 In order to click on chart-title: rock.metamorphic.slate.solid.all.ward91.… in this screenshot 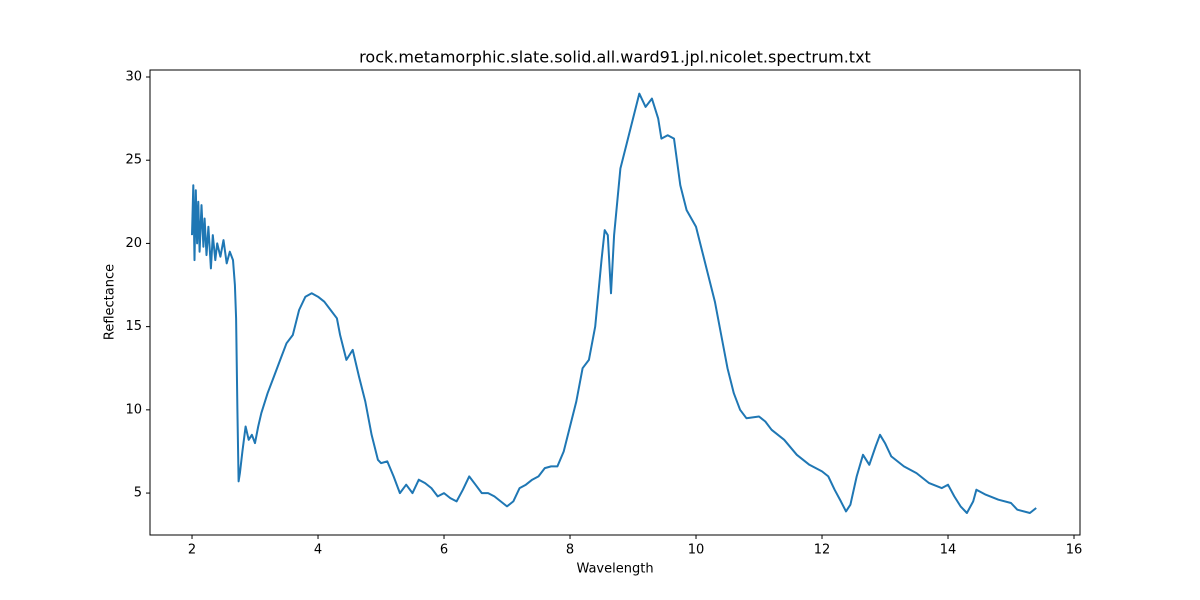, I will do `click(615, 57)`.